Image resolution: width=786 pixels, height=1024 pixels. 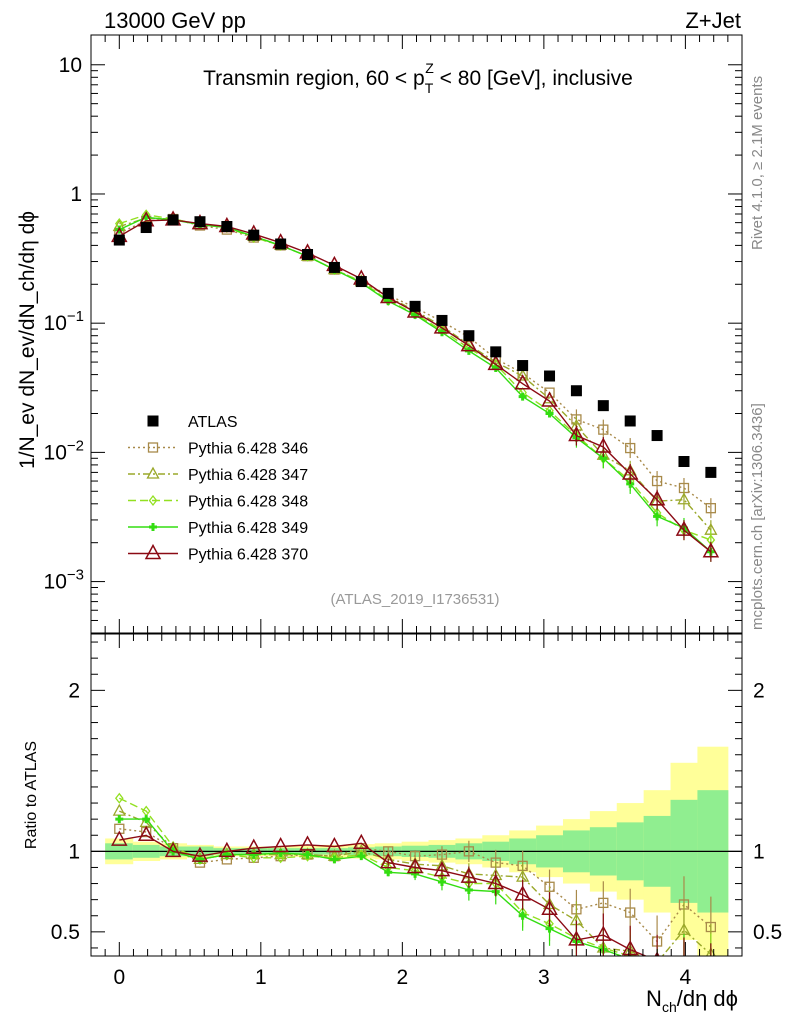 I want to click on mcplots-credit: mcplots.cern.ch [arXiv:1306.3436], so click(x=757, y=516).